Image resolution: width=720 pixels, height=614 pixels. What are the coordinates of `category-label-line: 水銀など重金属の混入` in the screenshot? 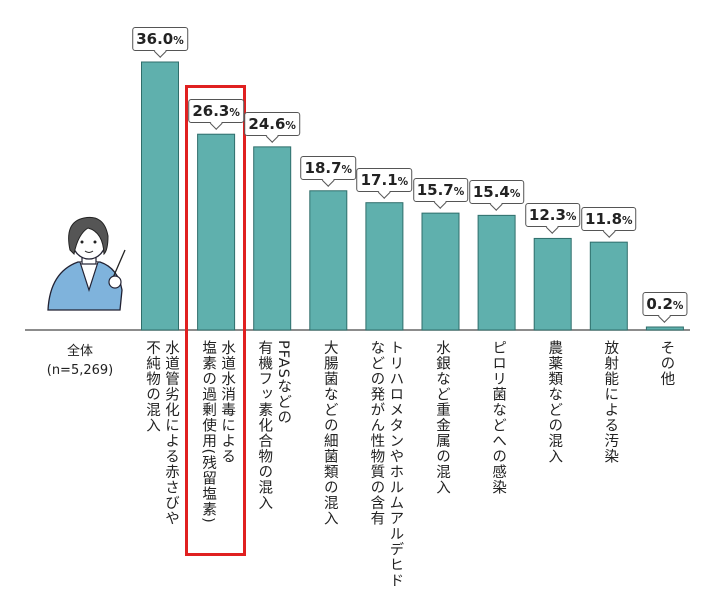 It's located at (442, 417).